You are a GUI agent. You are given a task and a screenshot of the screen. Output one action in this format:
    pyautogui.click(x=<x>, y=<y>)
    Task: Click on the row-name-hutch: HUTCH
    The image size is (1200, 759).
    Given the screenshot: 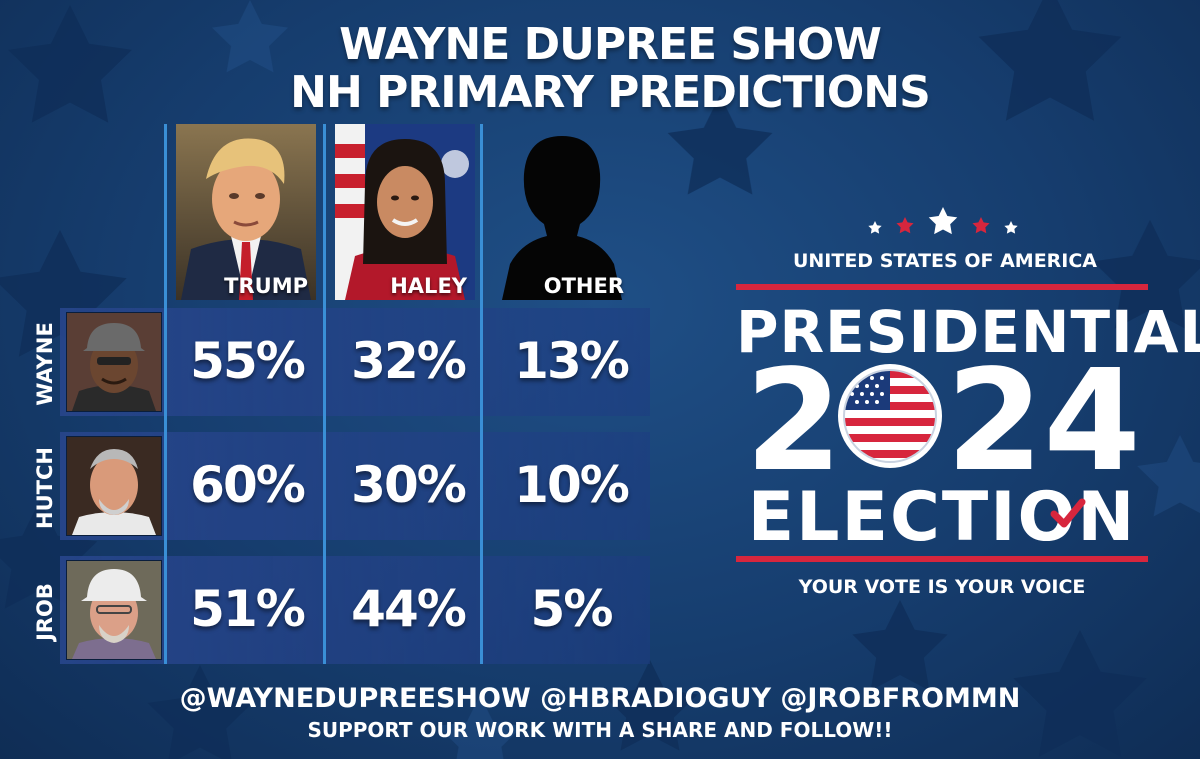 What is the action you would take?
    pyautogui.click(x=45, y=488)
    